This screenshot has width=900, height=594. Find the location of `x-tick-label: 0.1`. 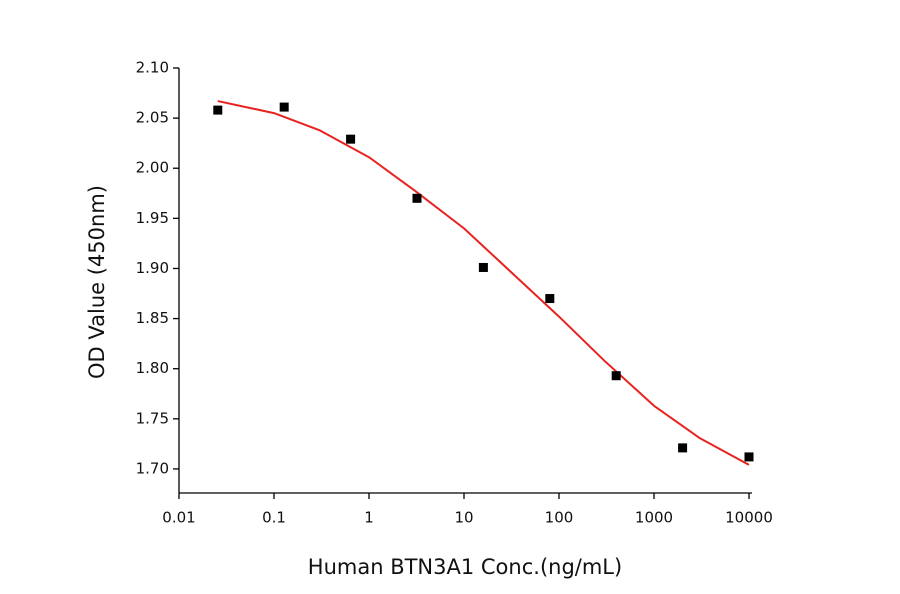

x-tick-label: 0.1 is located at coordinates (274, 518).